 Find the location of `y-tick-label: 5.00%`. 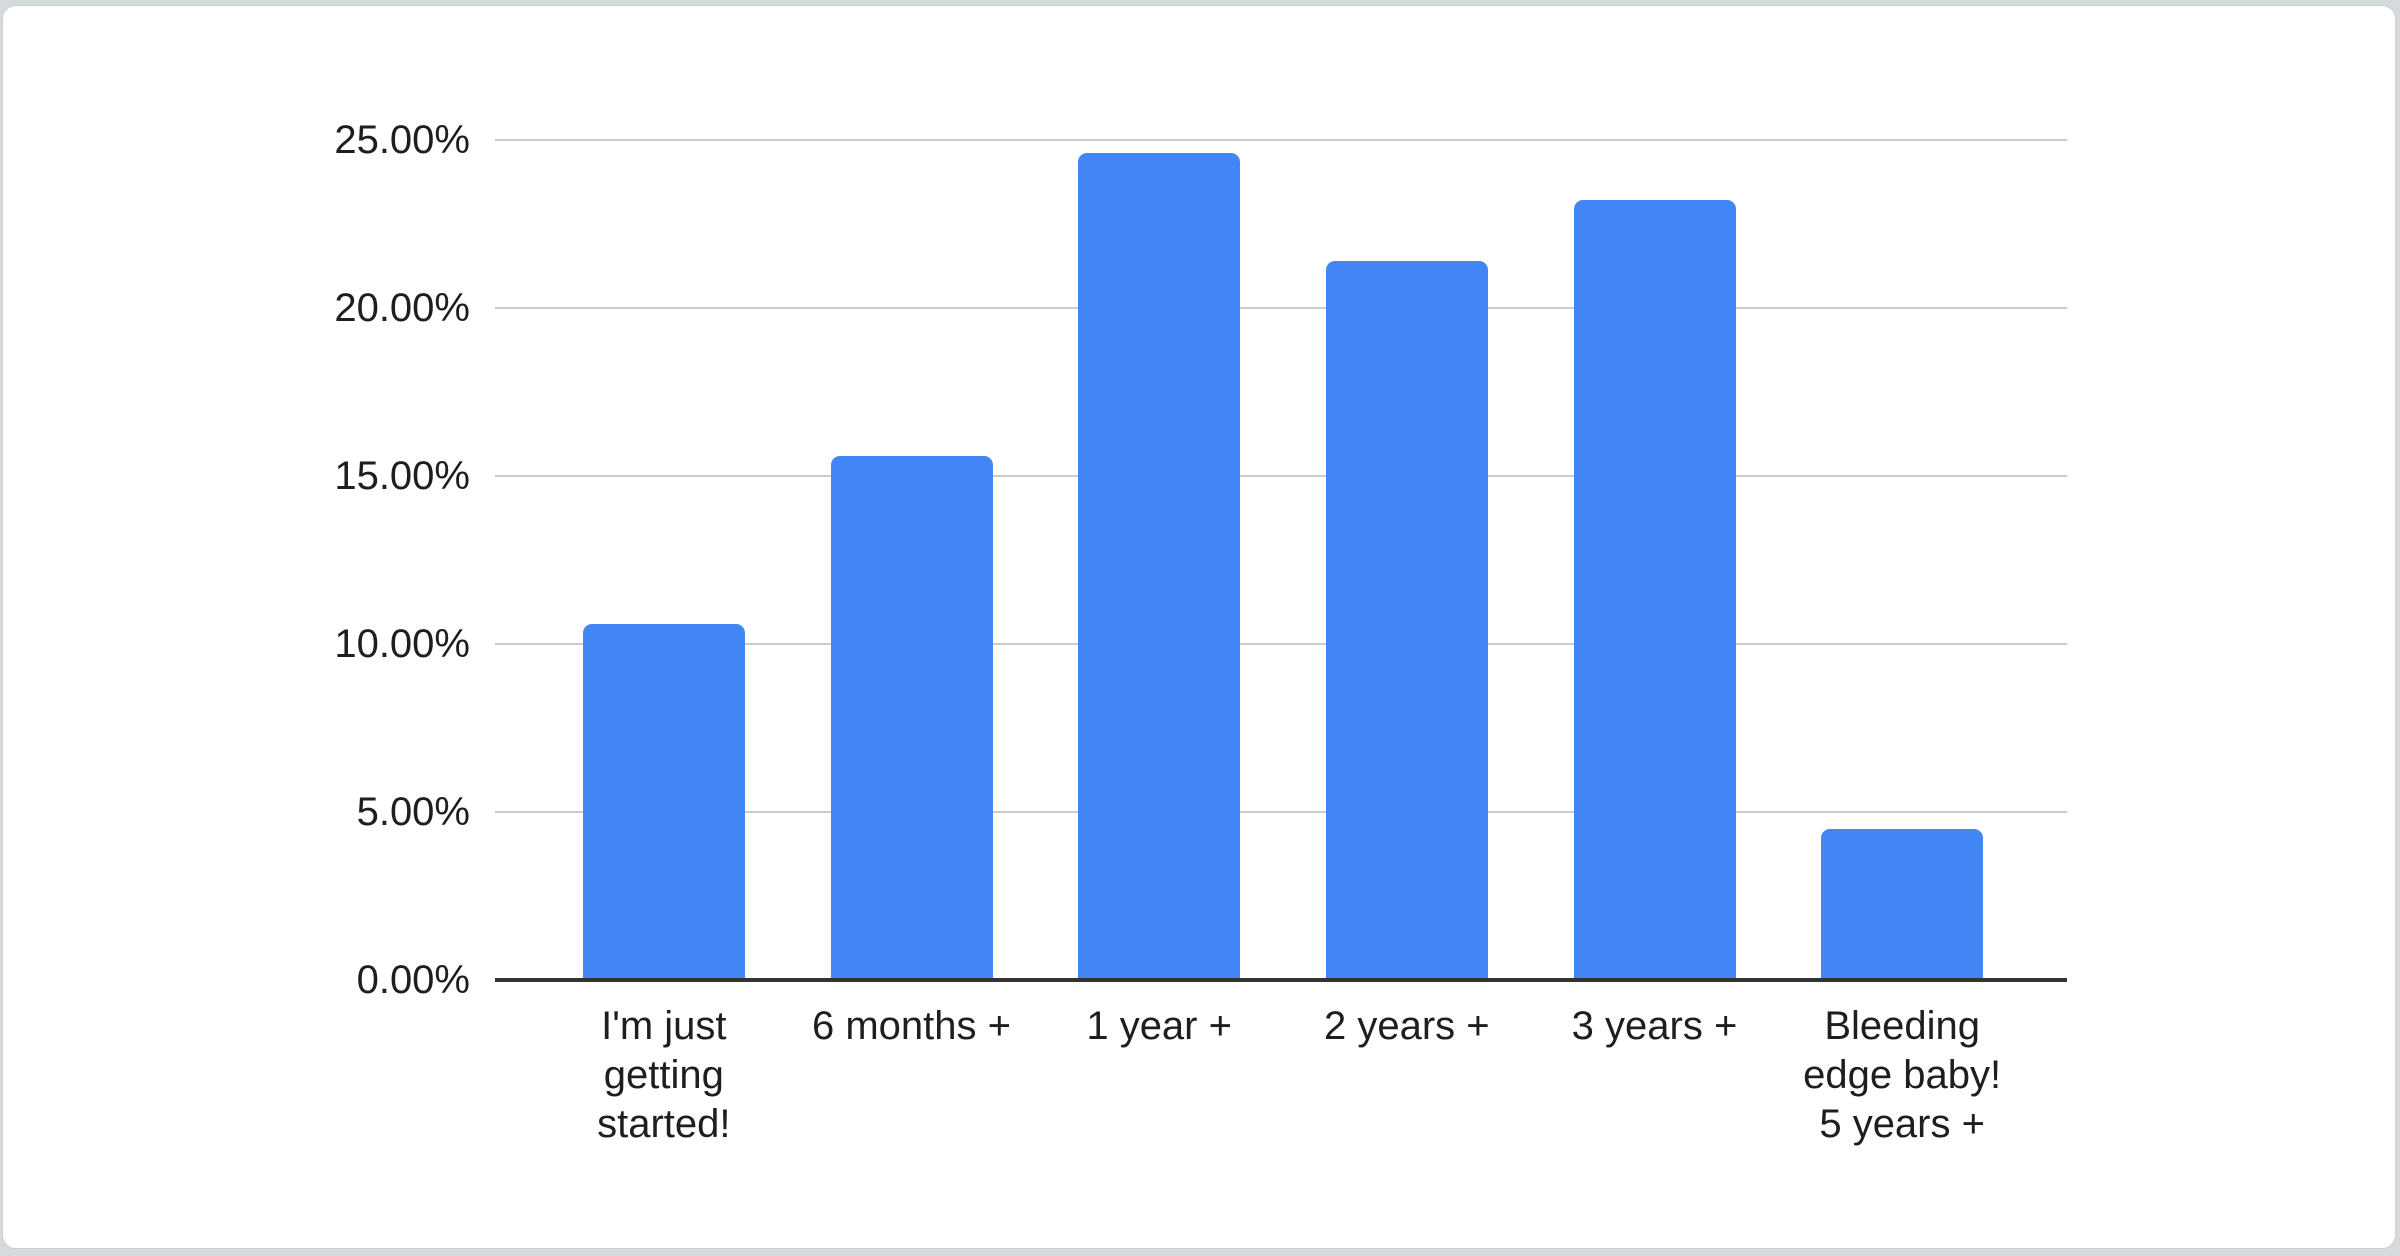

y-tick-label: 5.00% is located at coordinates (413, 812).